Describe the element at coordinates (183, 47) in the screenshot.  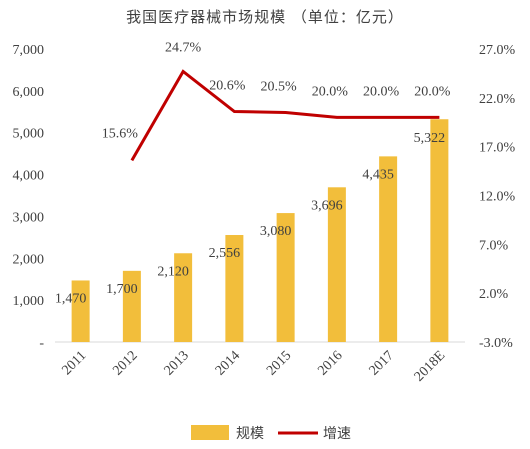
I see `line-data-label: 24.7%` at that location.